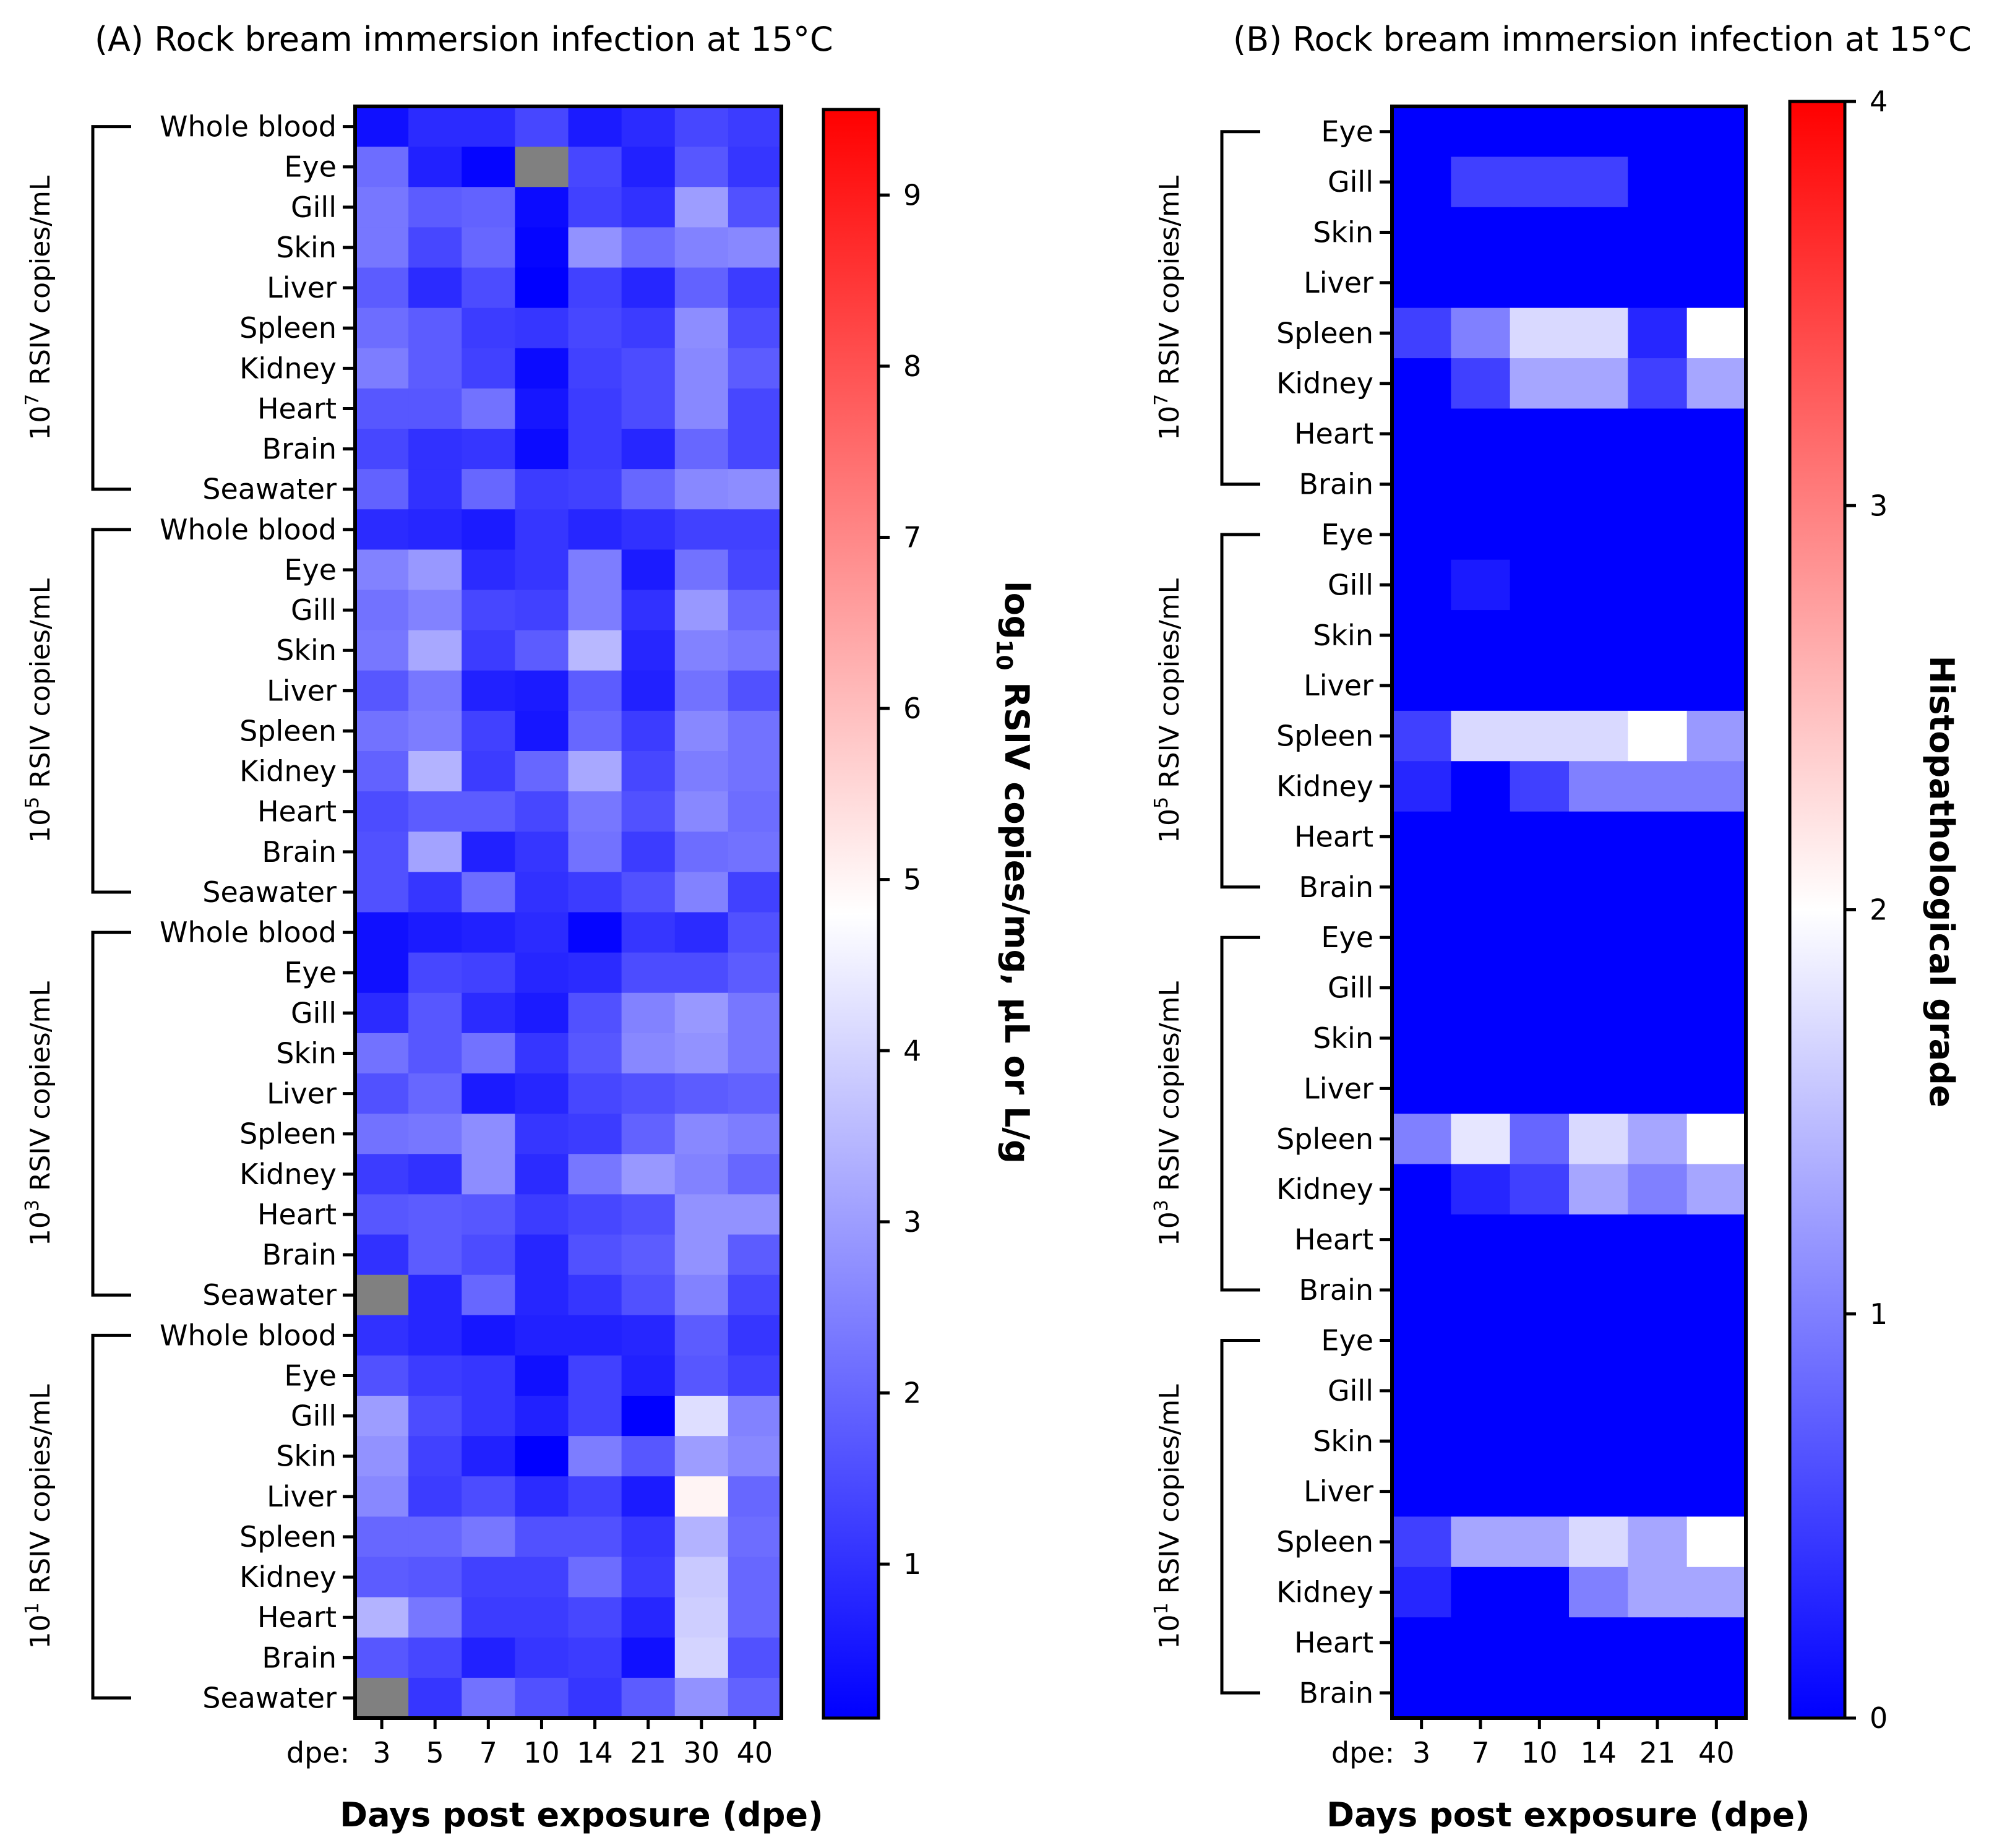  I want to click on x-tick-label: 7, so click(1480, 1753).